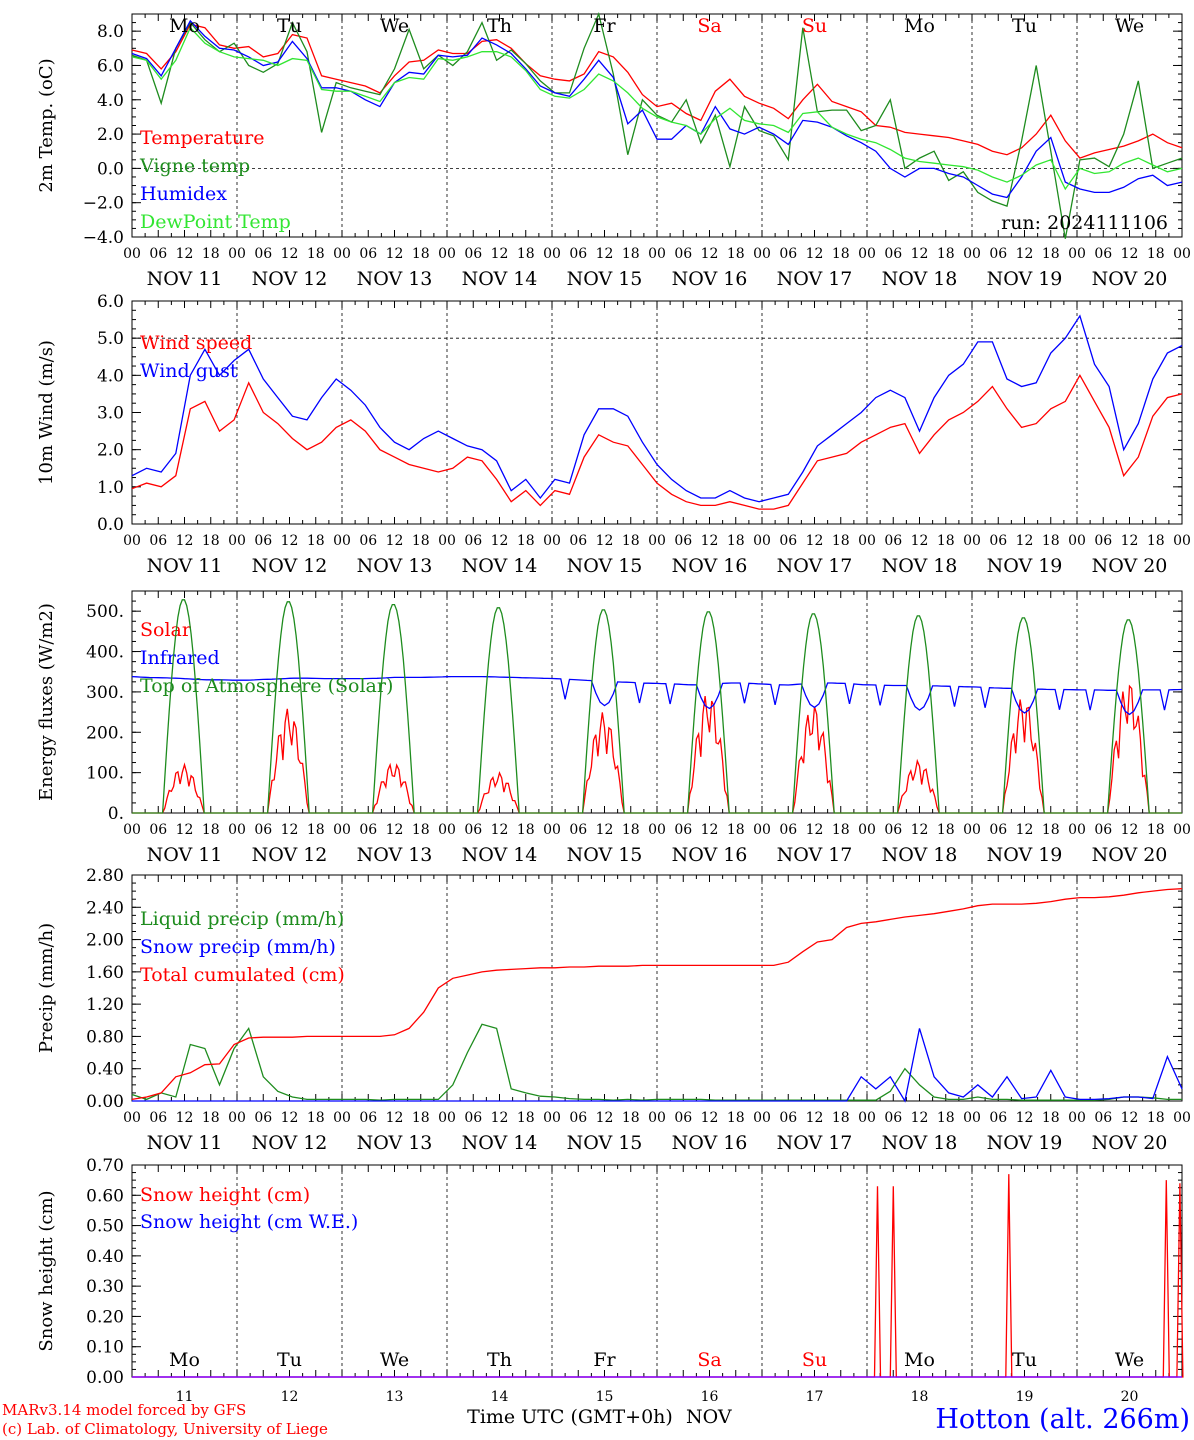 This screenshot has height=1440, width=1194. Describe the element at coordinates (499, 26) in the screenshot. I see `weekday-label-top: Th` at that location.